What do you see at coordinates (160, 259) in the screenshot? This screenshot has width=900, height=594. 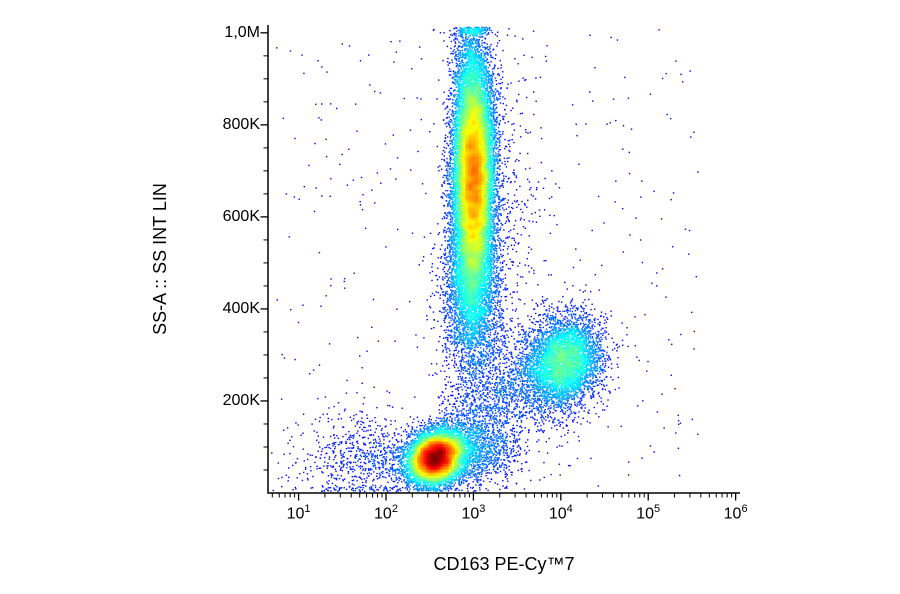 I see `y-axis-title: SS-A :: SS INT LIN` at bounding box center [160, 259].